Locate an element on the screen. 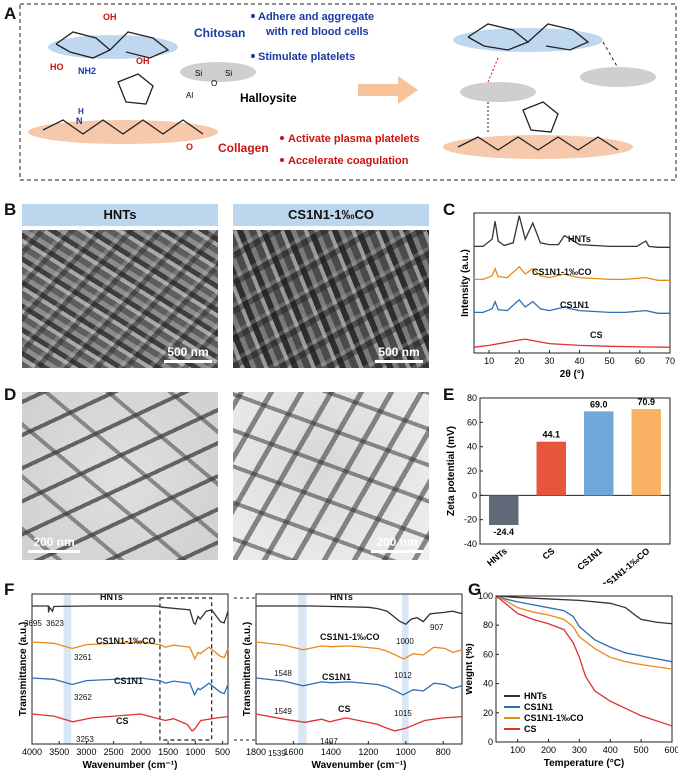  tem-image-composite: 200 nm is located at coordinates (331, 476).